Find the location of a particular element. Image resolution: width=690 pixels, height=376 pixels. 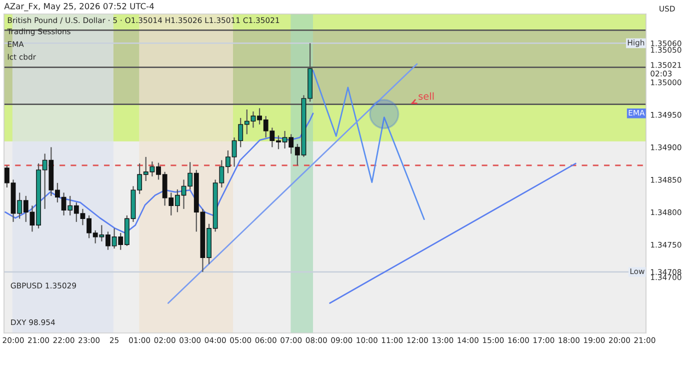

line-series is located at coordinates (159, 173).